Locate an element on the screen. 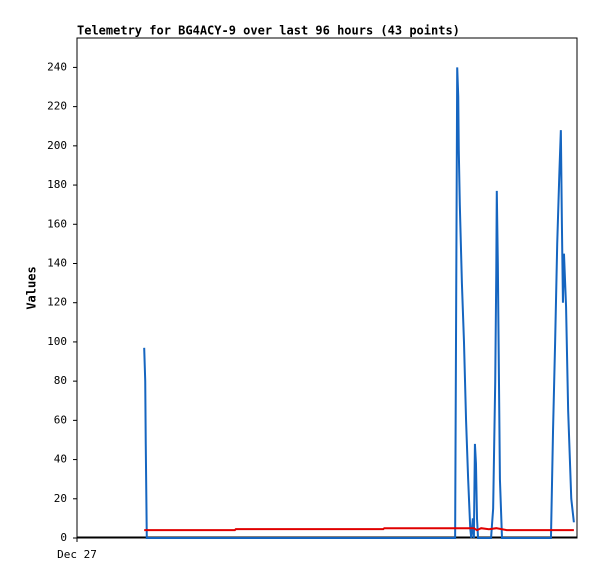 The height and width of the screenshot is (583, 597). y-tick-label: 220 is located at coordinates (57, 106).